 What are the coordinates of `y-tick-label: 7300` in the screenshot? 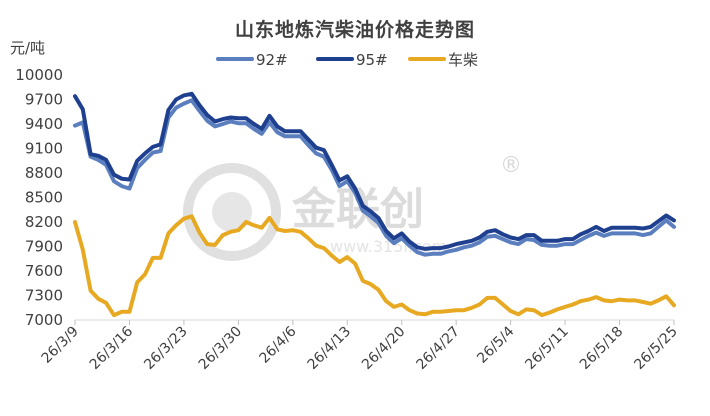 It's located at (44, 296).